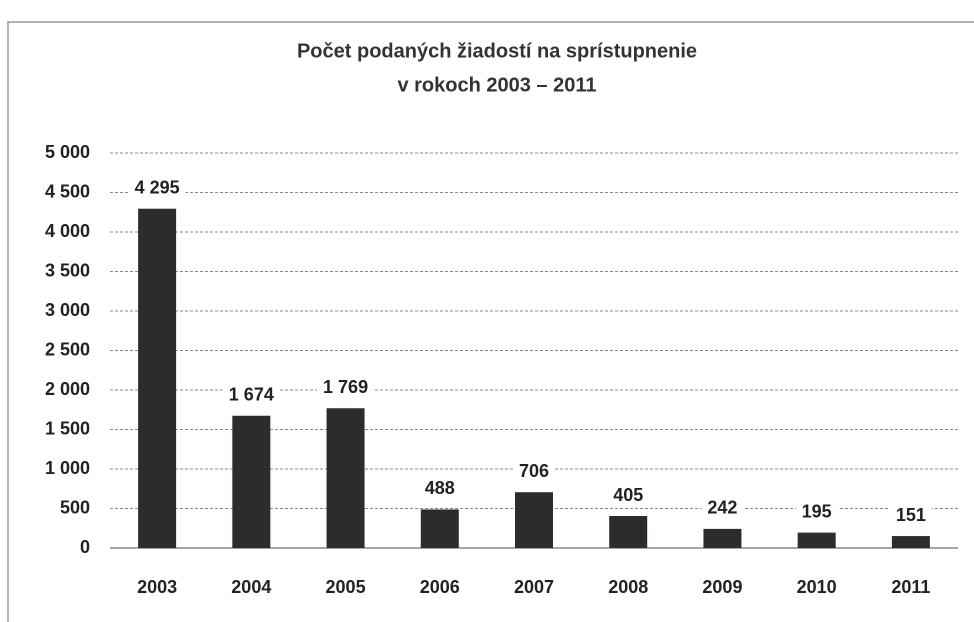 The width and height of the screenshot is (974, 622). I want to click on y-tick-label: 4 500, so click(67, 191).